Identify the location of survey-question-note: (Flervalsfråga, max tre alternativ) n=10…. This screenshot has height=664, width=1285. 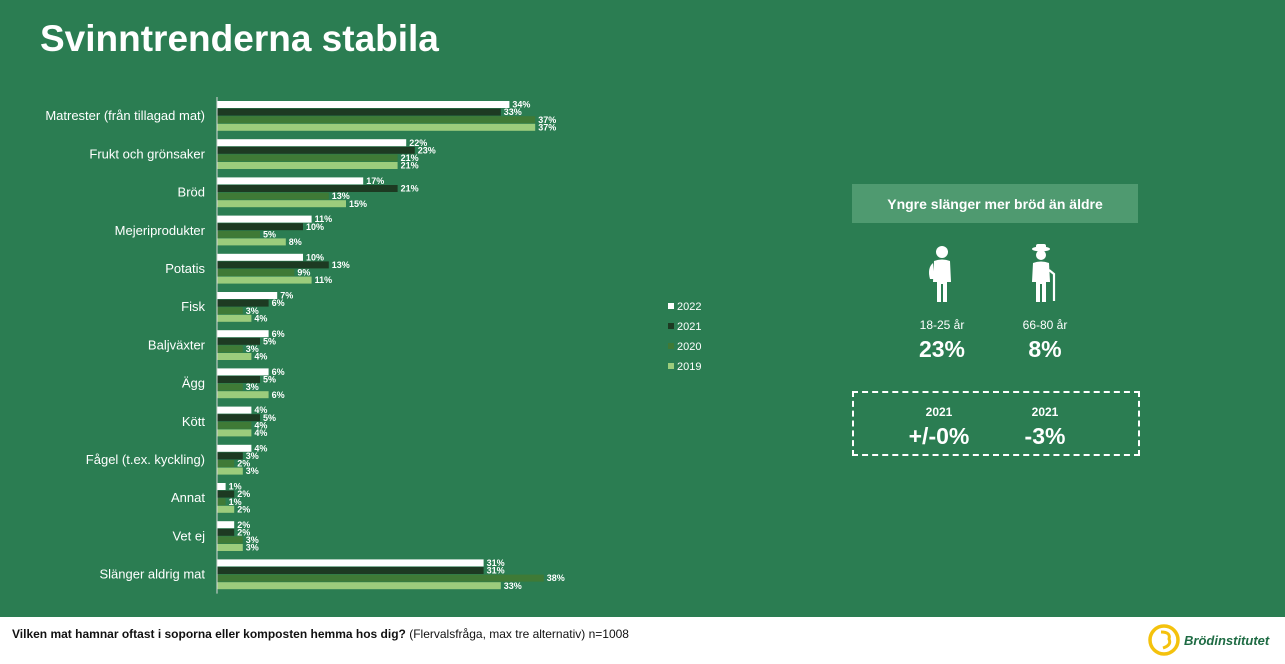
(517, 634).